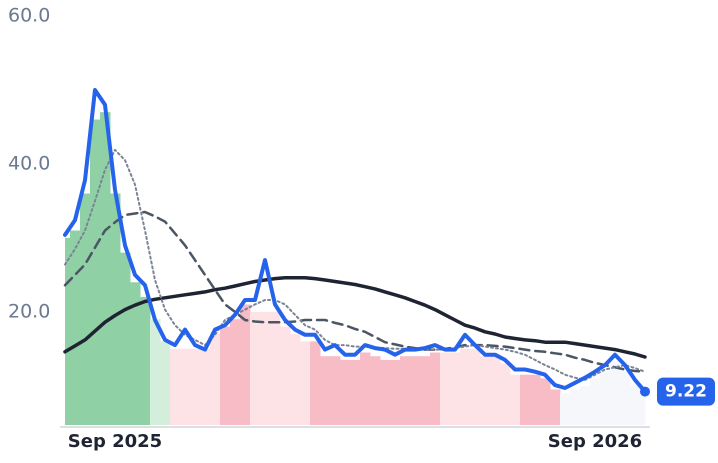 Image resolution: width=718 pixels, height=463 pixels. Describe the element at coordinates (355, 317) in the screenshot. I see `line-series` at that location.